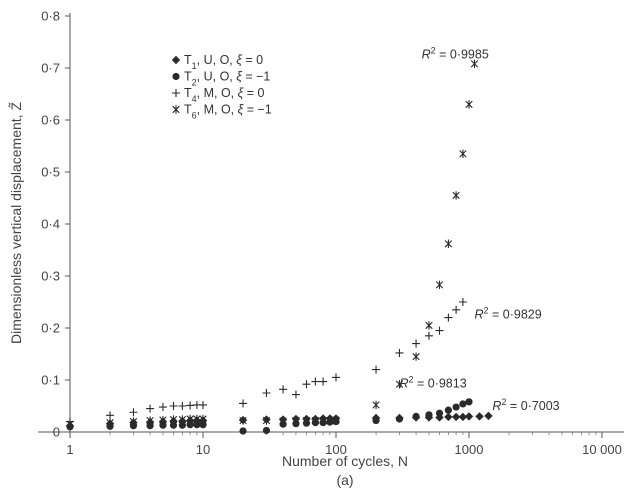  What do you see at coordinates (223, 62) in the screenshot?
I see `legend-entry: T1, U, O, ξ = 0` at bounding box center [223, 62].